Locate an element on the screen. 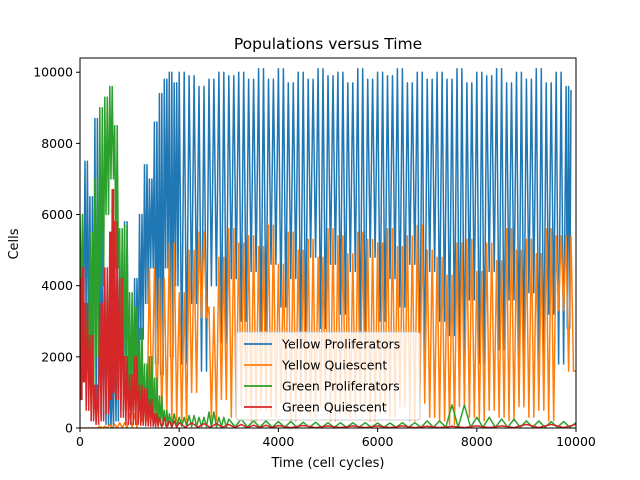  x-tick-label: 4000 is located at coordinates (278, 441).